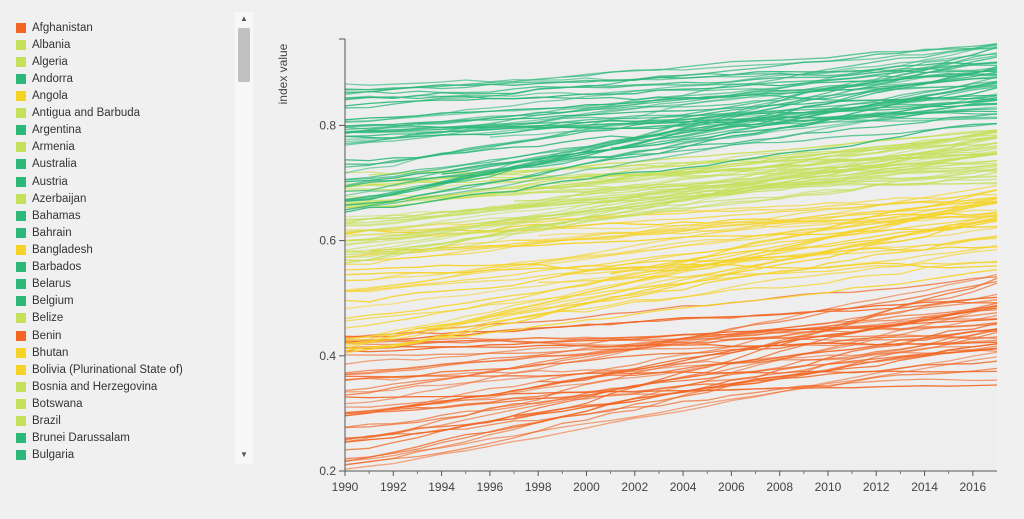 The height and width of the screenshot is (519, 1024). Describe the element at coordinates (125, 164) in the screenshot. I see `legend-item: Australia` at that location.